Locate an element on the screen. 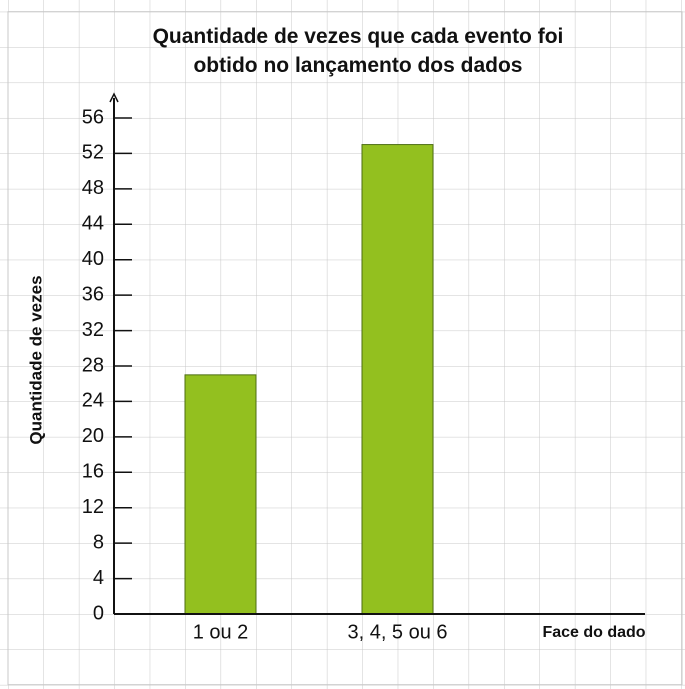  y-tick-label: 0 is located at coordinates (98, 613).